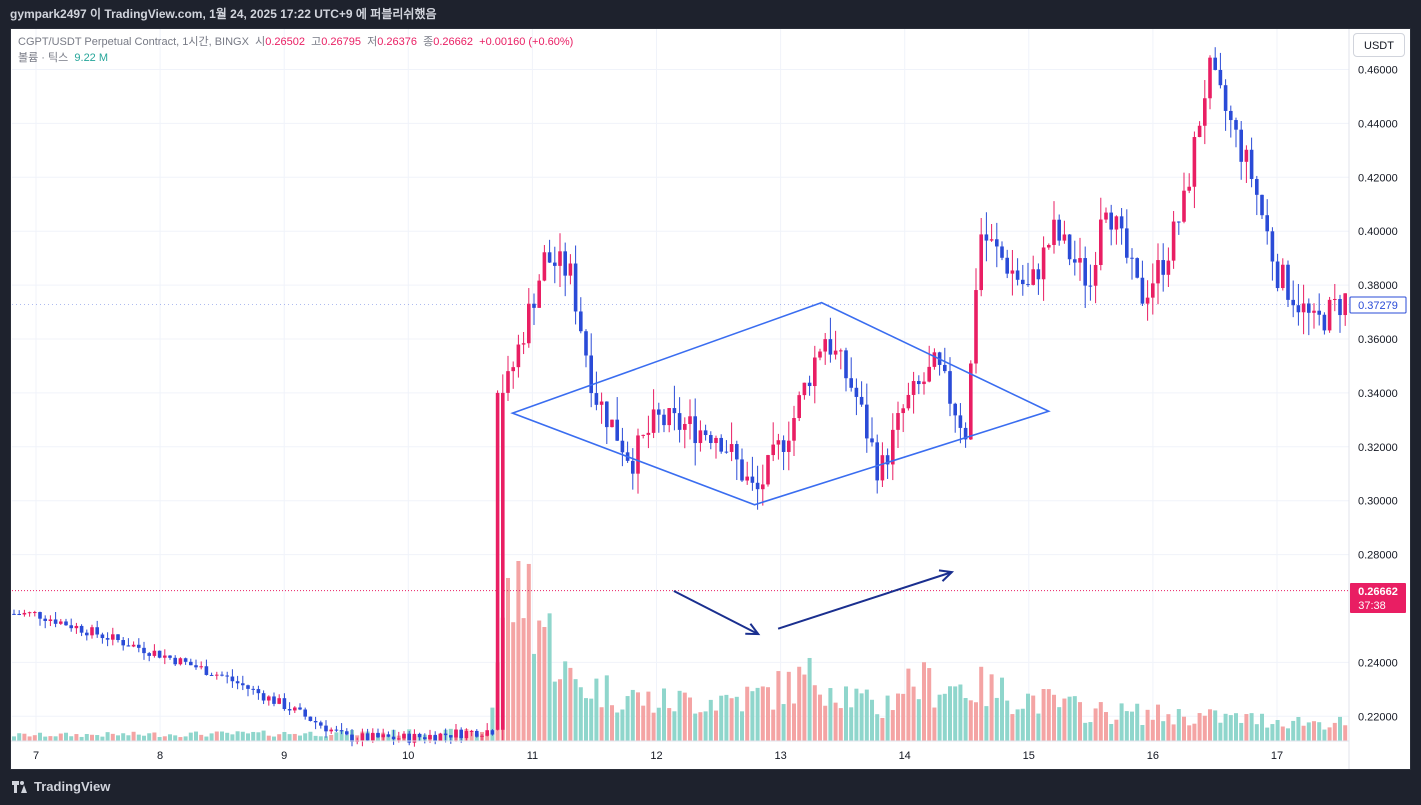 This screenshot has height=805, width=1421. What do you see at coordinates (316, 42) in the screenshot?
I see `high-label: 고` at bounding box center [316, 42].